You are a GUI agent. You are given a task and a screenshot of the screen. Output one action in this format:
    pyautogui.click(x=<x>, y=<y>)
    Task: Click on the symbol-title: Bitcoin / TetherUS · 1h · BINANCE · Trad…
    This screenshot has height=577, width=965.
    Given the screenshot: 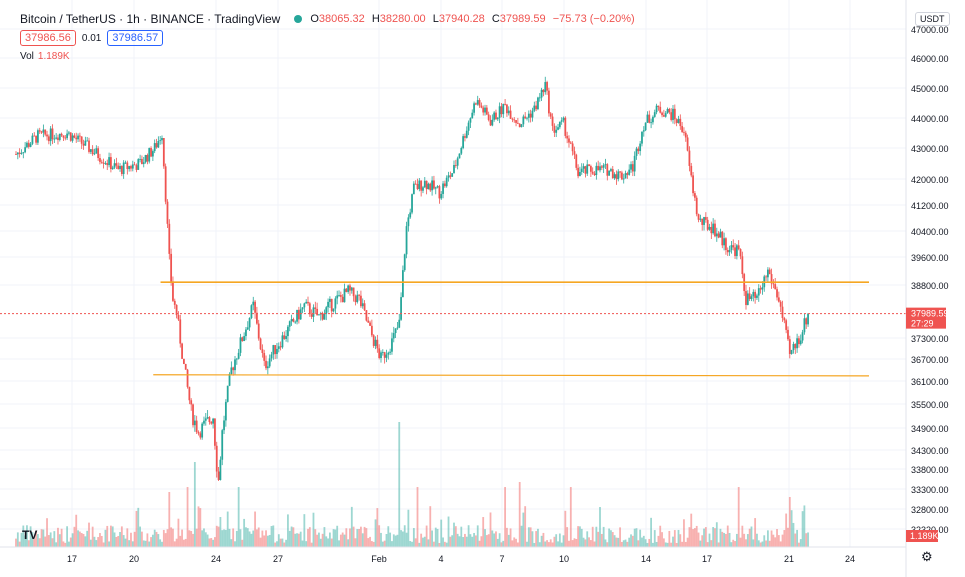 What is the action you would take?
    pyautogui.click(x=150, y=19)
    